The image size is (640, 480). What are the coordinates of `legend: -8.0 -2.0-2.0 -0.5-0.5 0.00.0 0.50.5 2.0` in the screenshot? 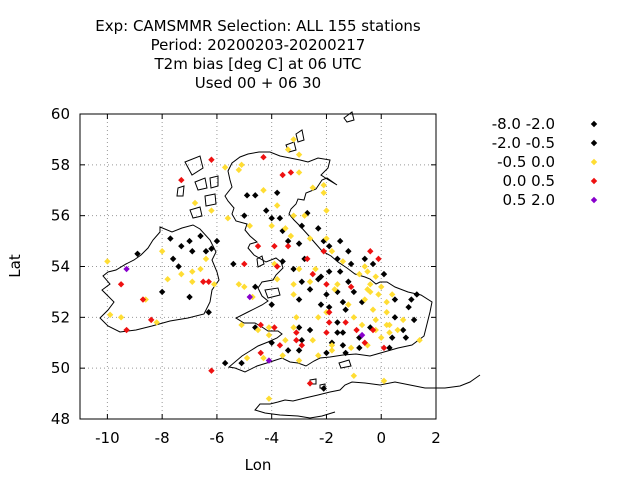 It's located at (545, 162).